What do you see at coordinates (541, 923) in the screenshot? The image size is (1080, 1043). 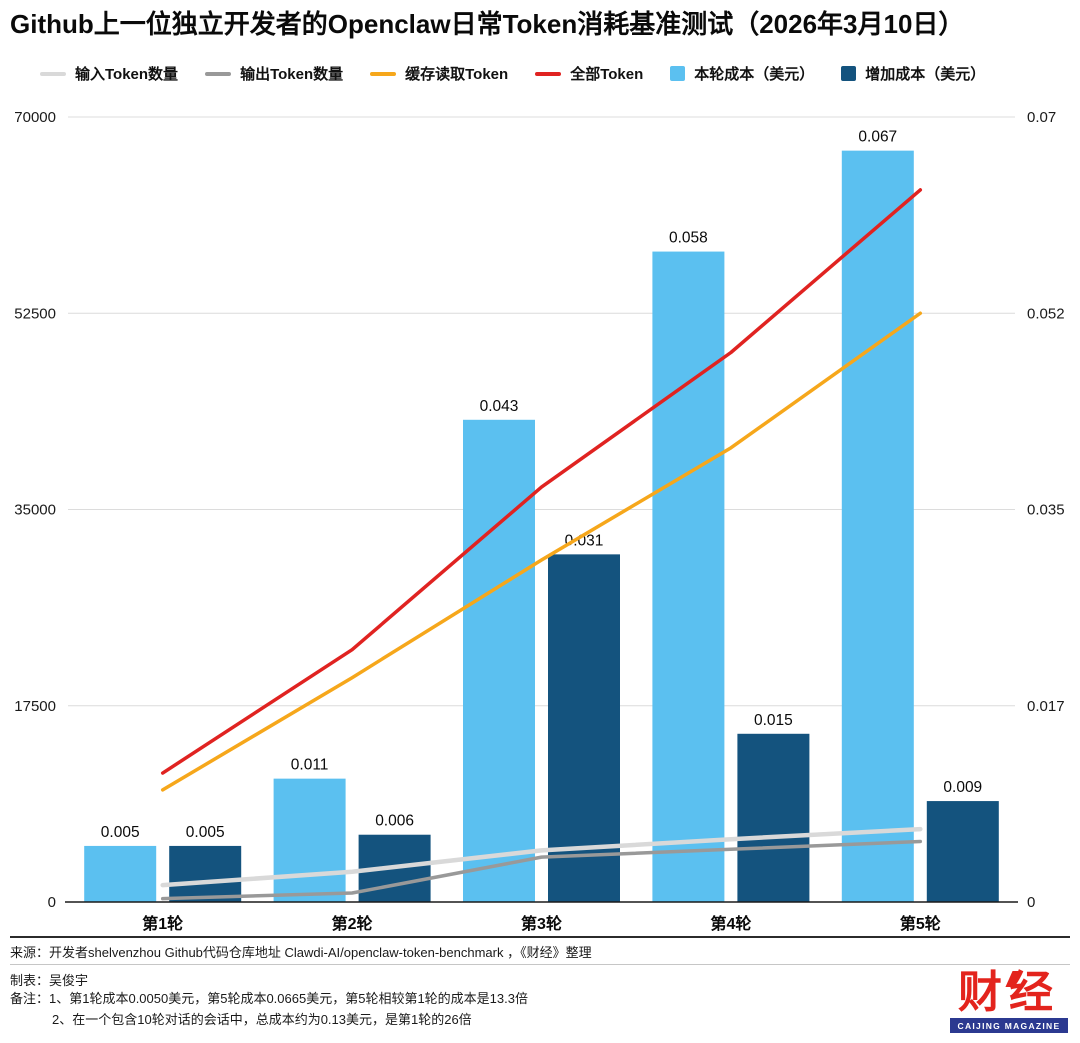 I see `x-axis-label: 第3轮` at bounding box center [541, 923].